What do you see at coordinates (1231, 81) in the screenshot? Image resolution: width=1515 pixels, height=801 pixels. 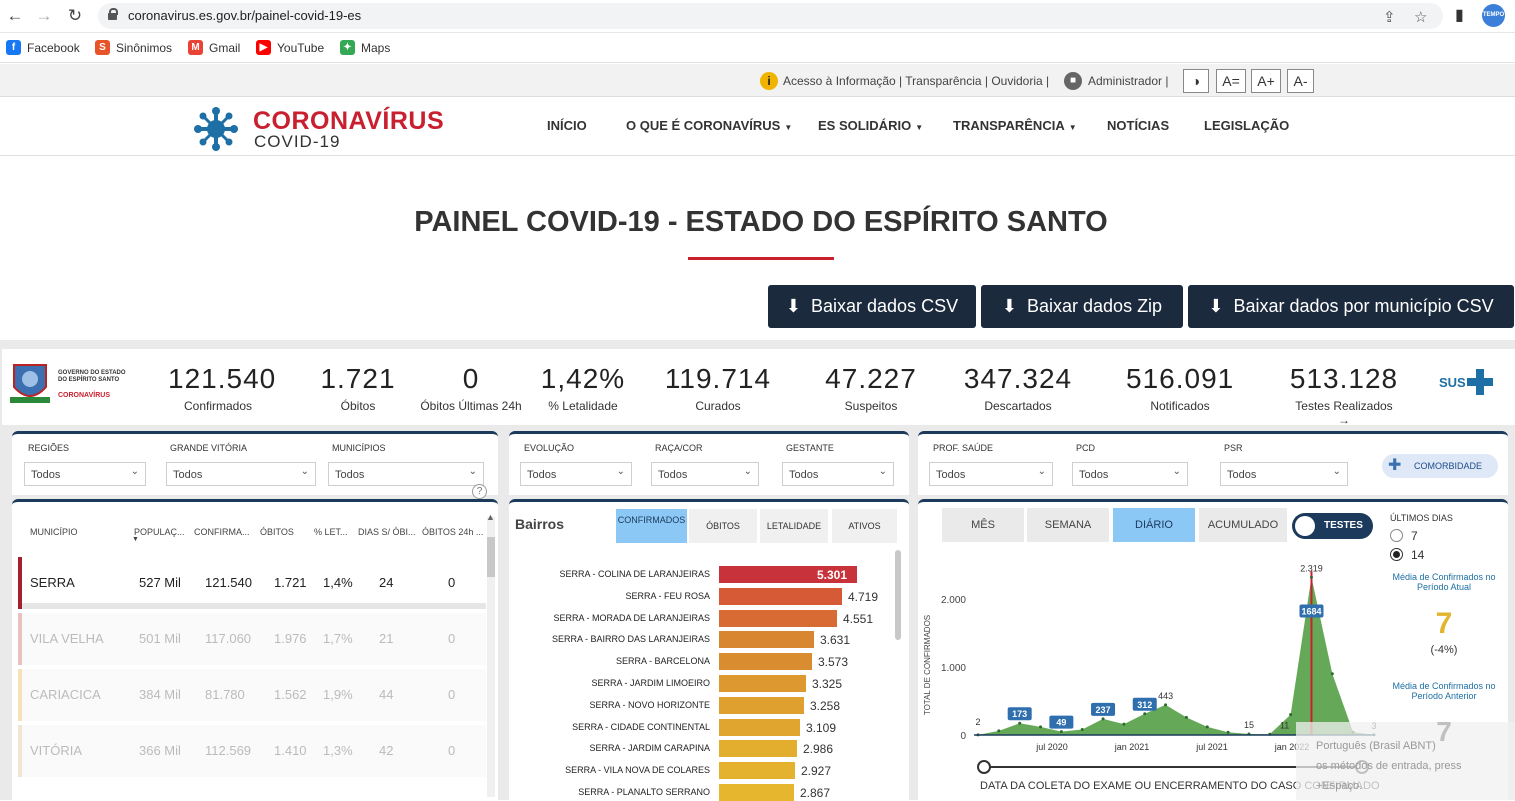 I see `font-reset-button: A=` at bounding box center [1231, 81].